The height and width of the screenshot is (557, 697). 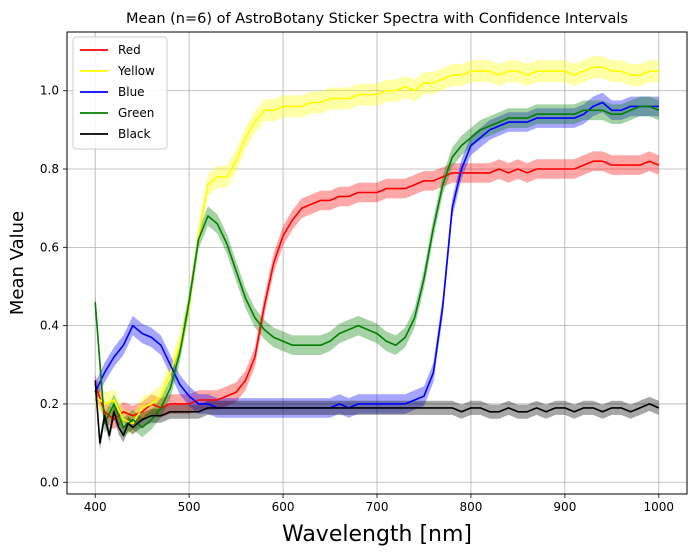 I want to click on black-series-line, so click(x=377, y=412).